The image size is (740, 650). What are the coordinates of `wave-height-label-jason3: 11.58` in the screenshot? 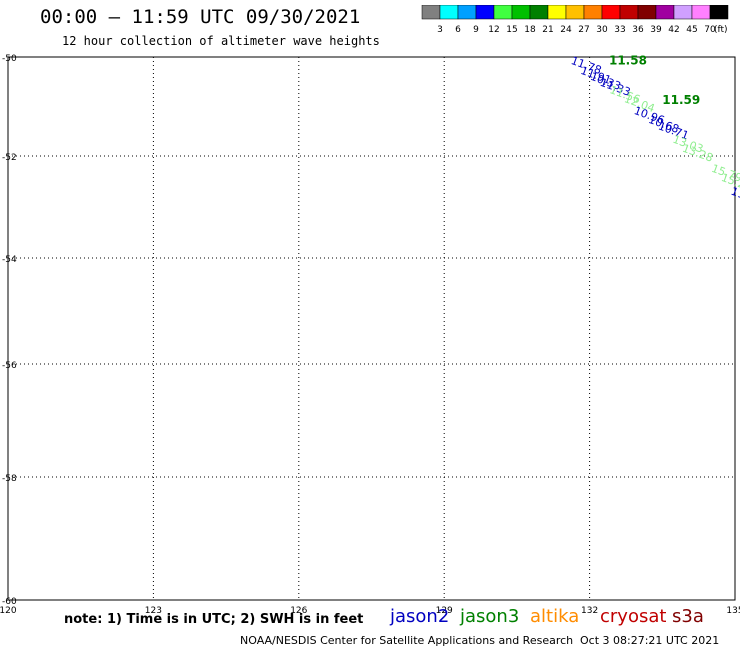 It's located at (628, 60).